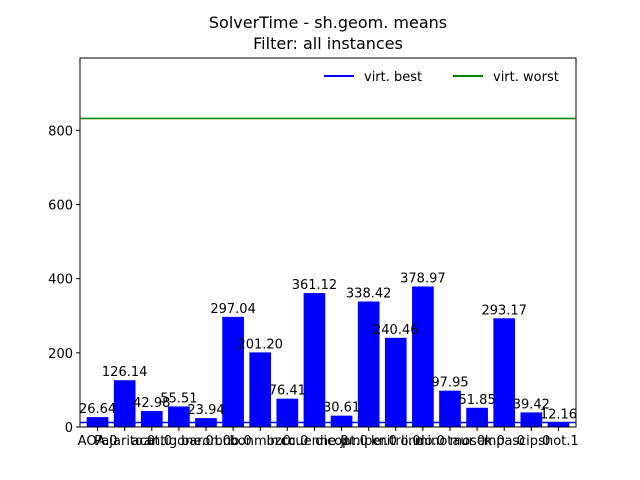  Describe the element at coordinates (328, 22) in the screenshot. I see `chart-title: SolverTime - sh.geom. means` at that location.